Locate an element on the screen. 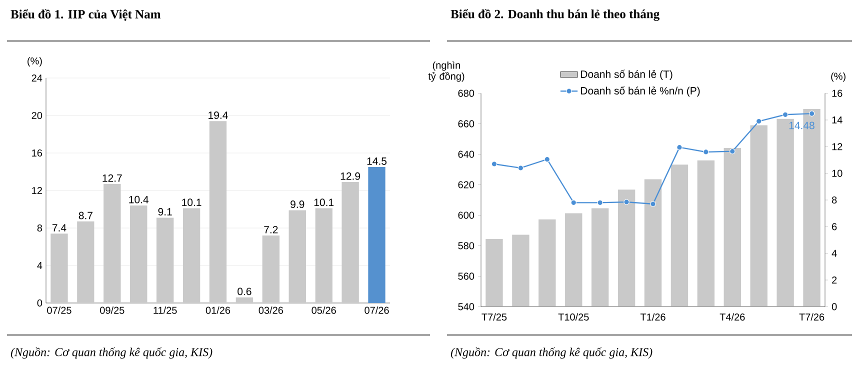 This screenshot has width=861, height=372. x-tick-label: 11/25 is located at coordinates (165, 310).